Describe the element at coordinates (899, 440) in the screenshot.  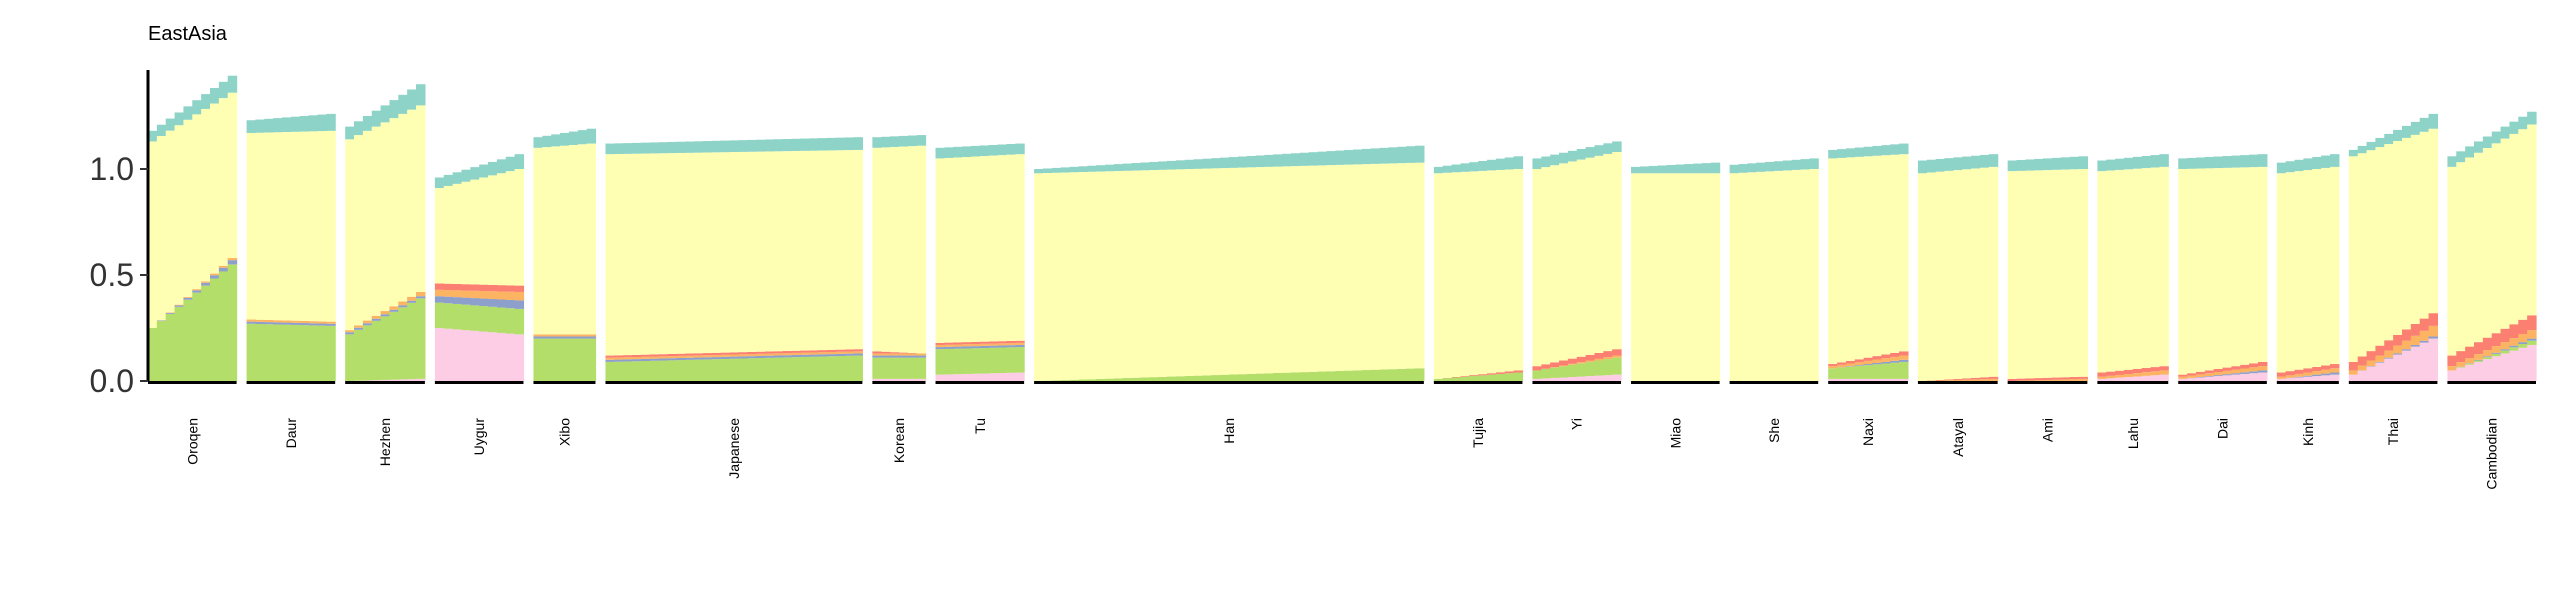
I see `group-label: Korean` at that location.